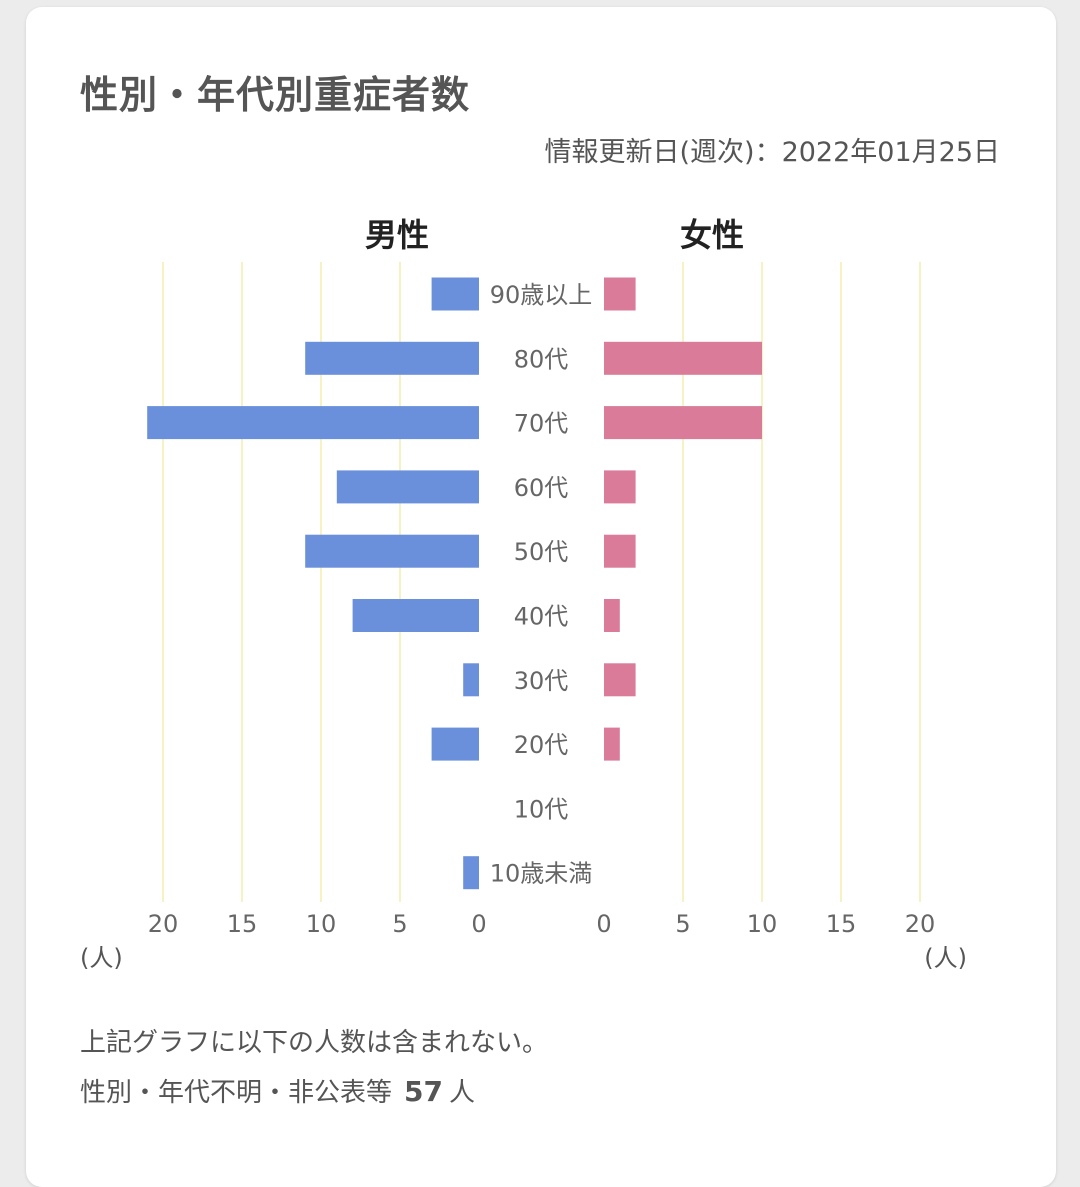  What do you see at coordinates (682, 924) in the screenshot?
I see `female-tick-label: 5` at bounding box center [682, 924].